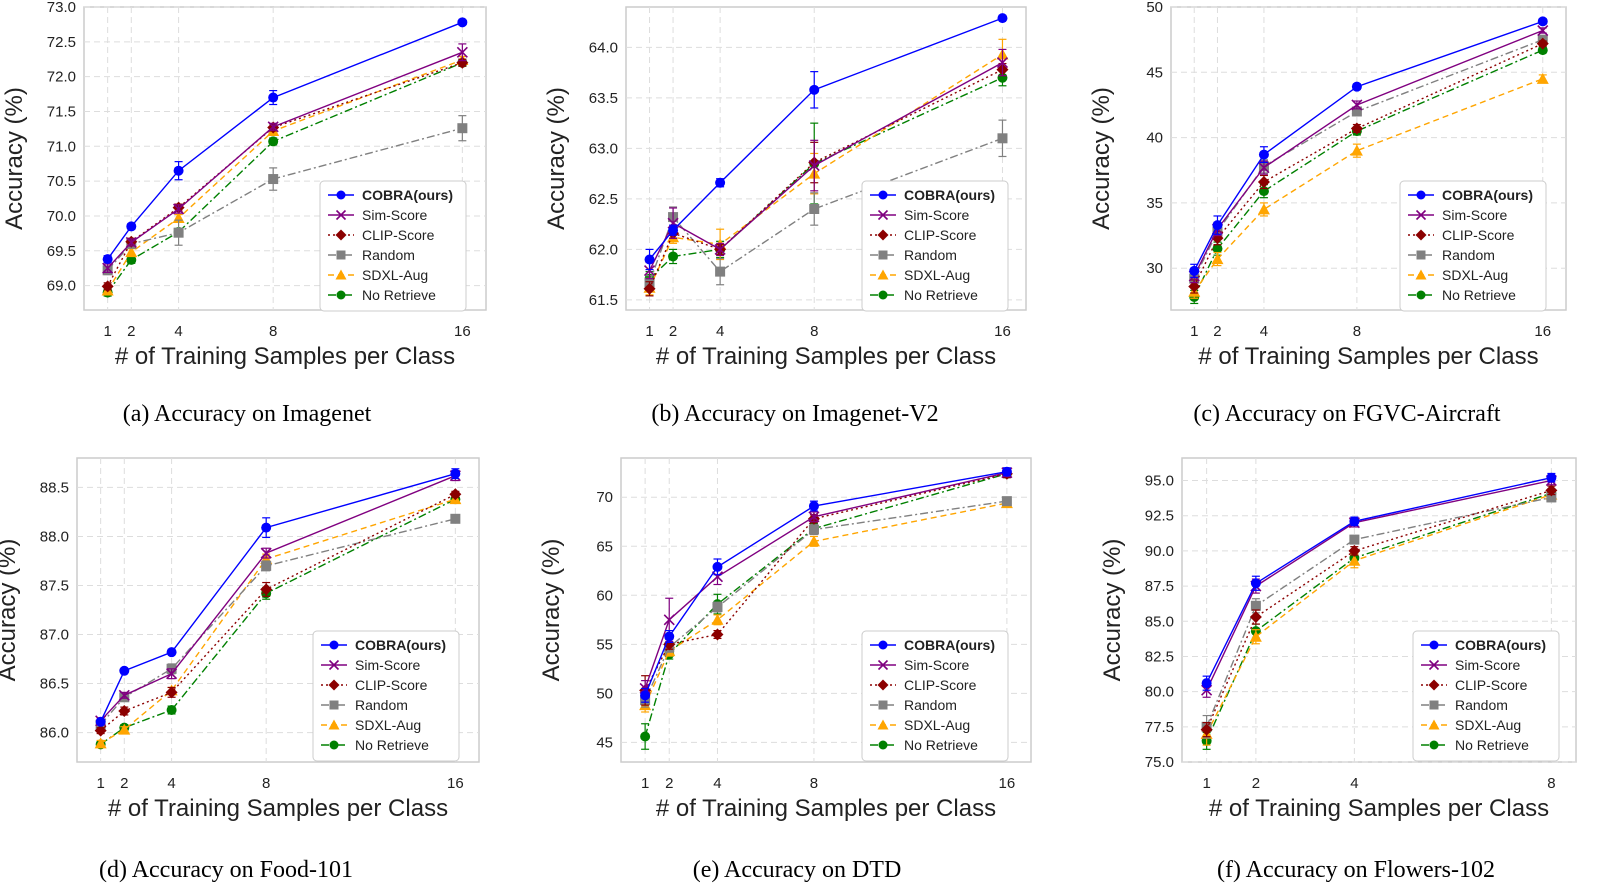  Describe the element at coordinates (285, 158) in the screenshot. I see `series-sim-score` at that location.